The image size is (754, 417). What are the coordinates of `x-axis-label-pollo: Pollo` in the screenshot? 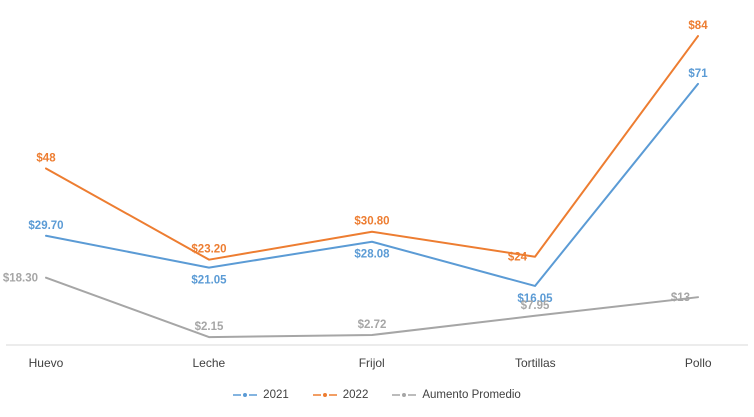 It's located at (698, 363).